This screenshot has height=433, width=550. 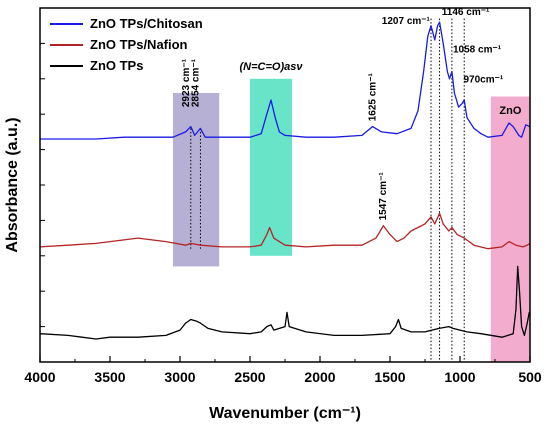 I want to click on x-tick-label: 3500, so click(x=109, y=377).